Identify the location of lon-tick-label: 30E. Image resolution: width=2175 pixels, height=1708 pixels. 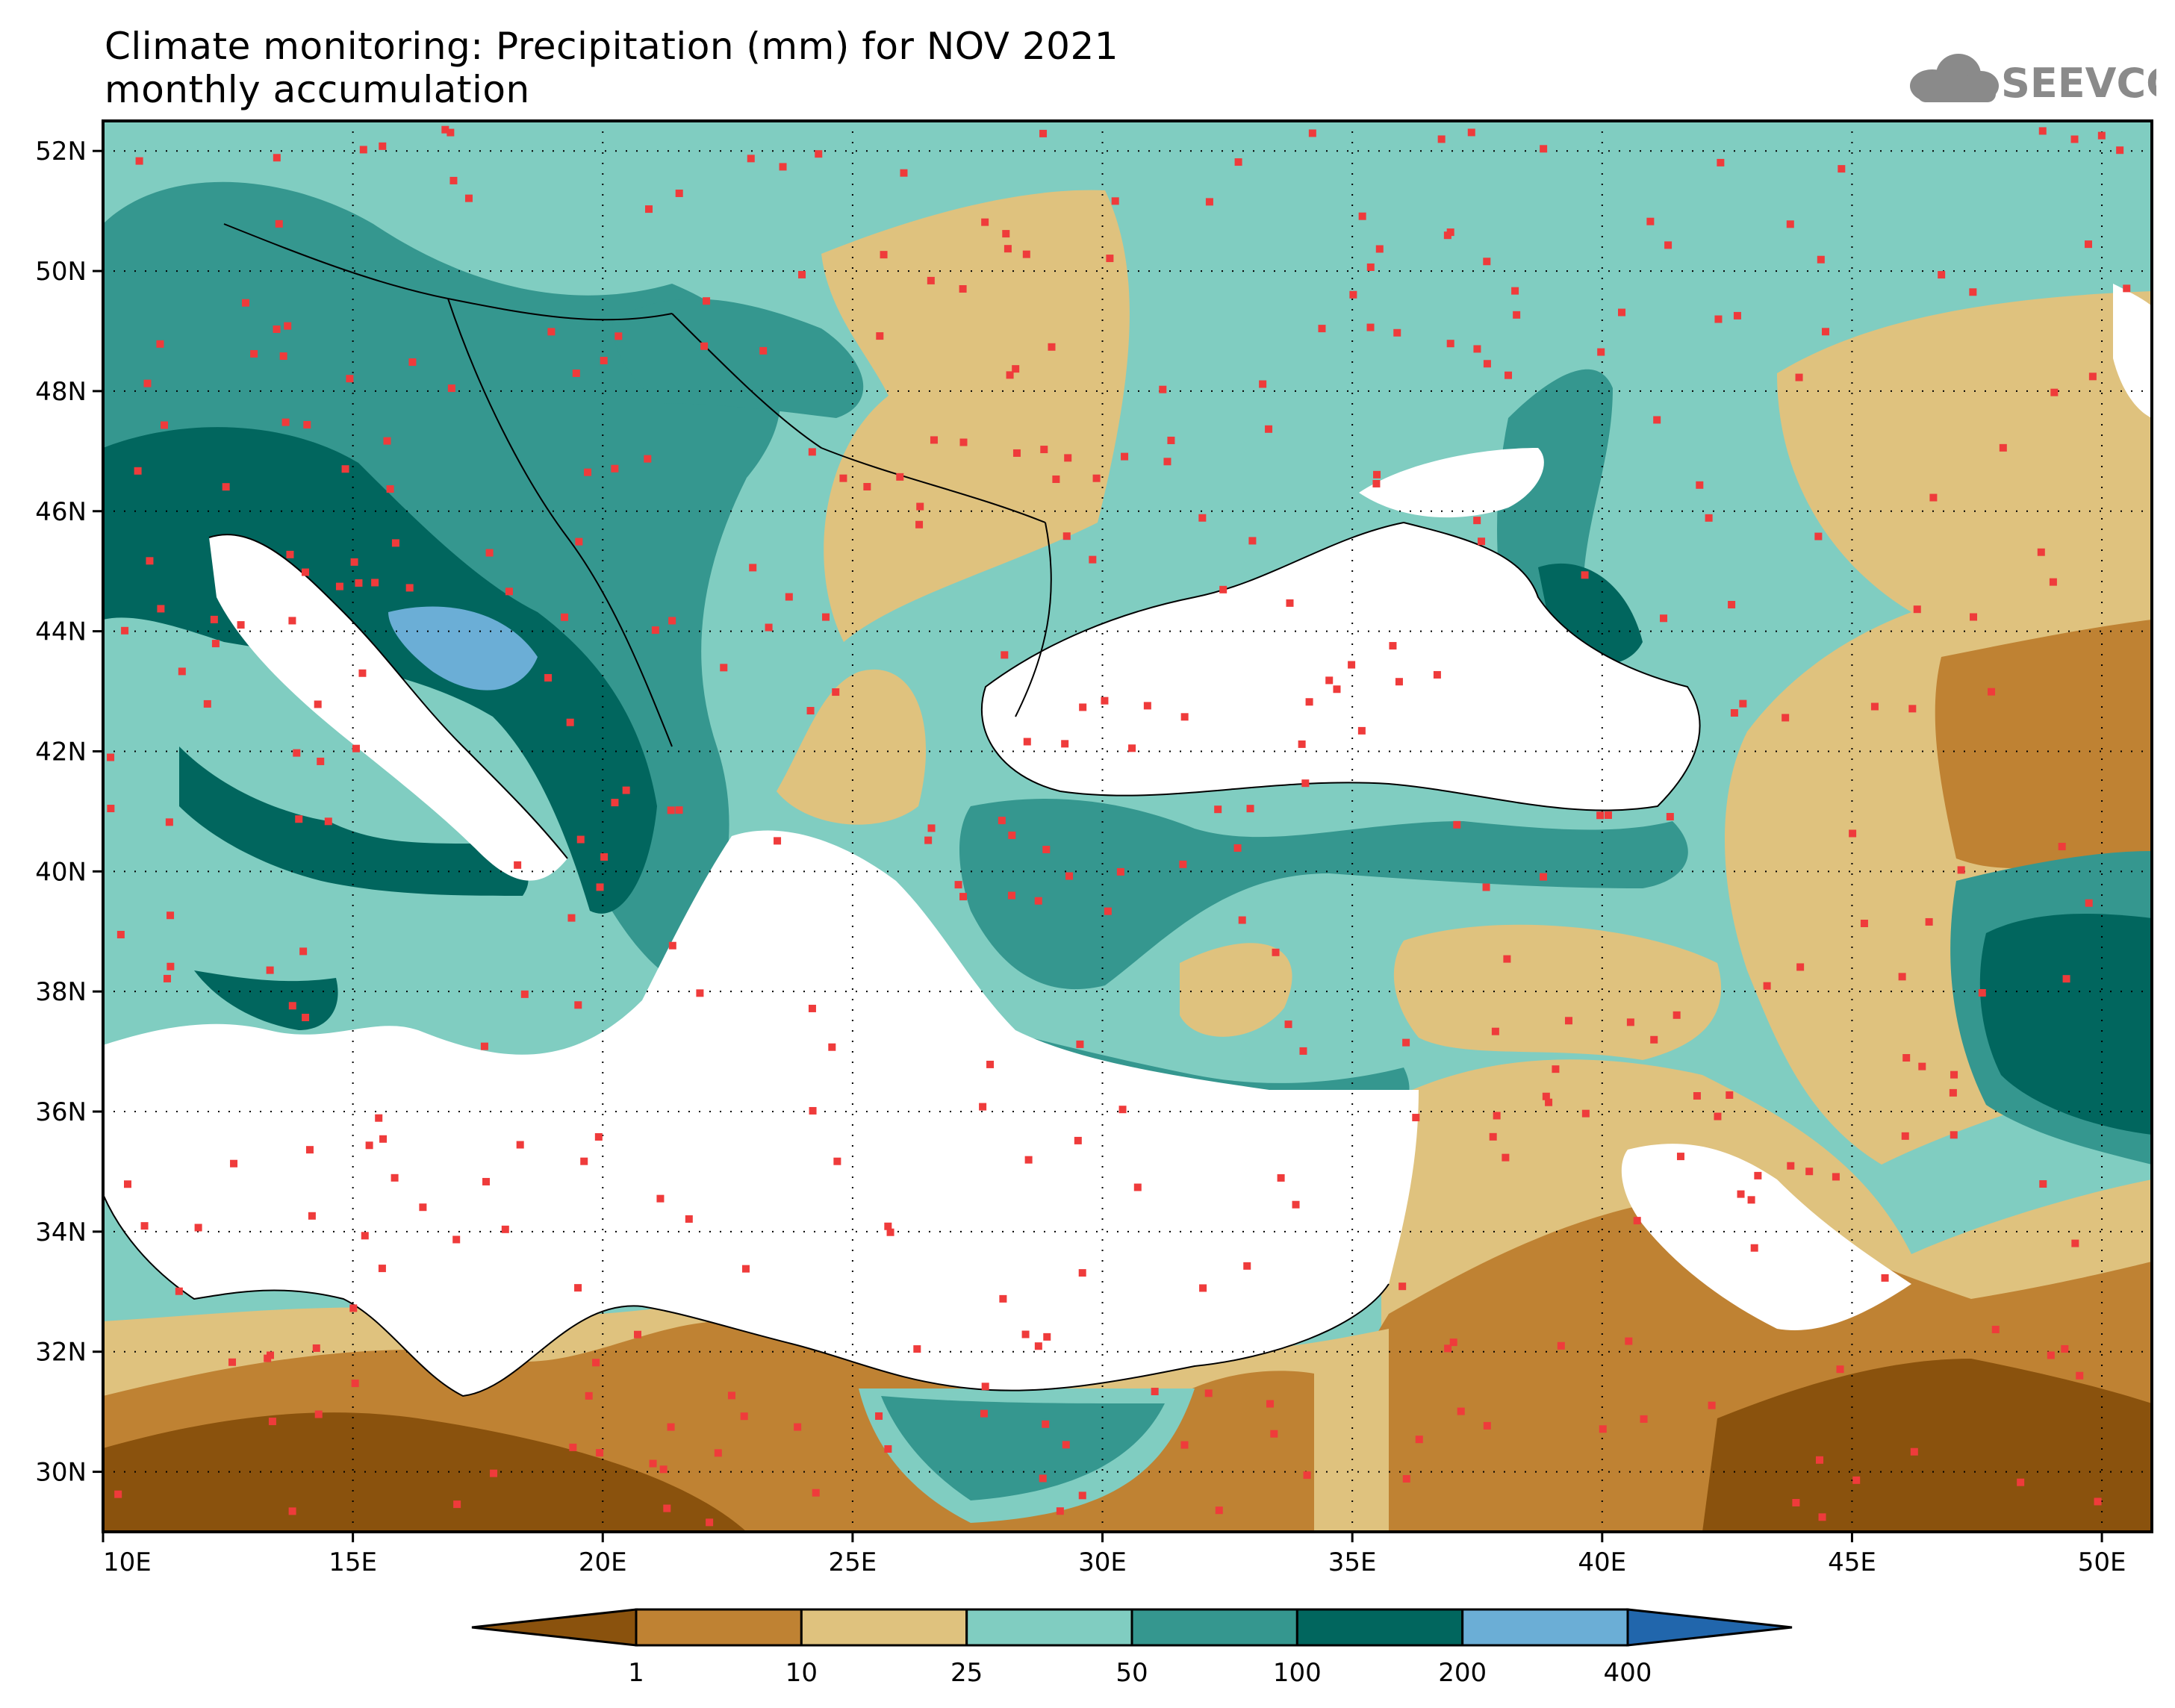
(1102, 1562).